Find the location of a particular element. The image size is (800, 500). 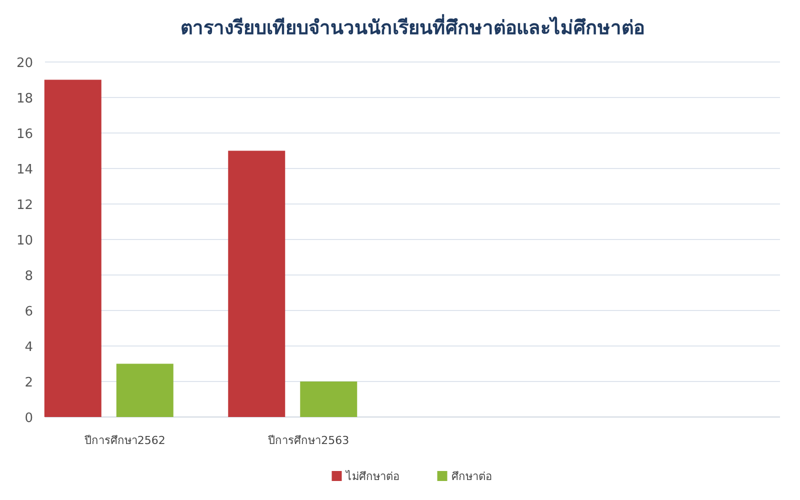

y-tick-label: 12 is located at coordinates (24, 205).